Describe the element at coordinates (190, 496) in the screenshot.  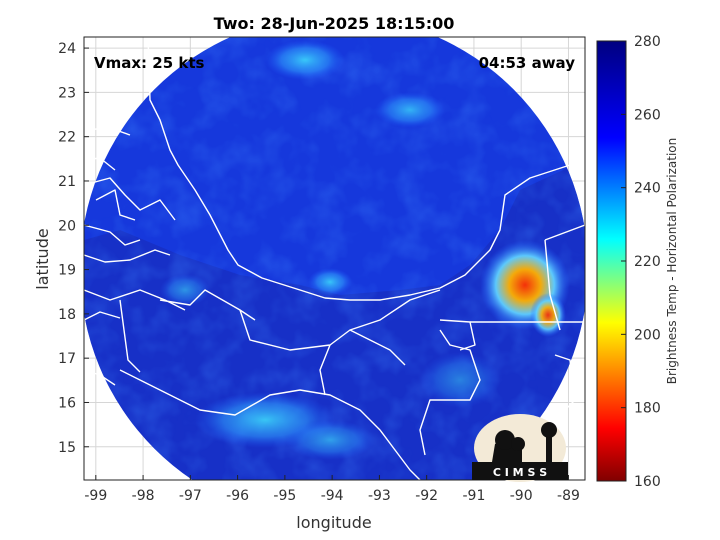
I see `x-tick-label: -97` at that location.